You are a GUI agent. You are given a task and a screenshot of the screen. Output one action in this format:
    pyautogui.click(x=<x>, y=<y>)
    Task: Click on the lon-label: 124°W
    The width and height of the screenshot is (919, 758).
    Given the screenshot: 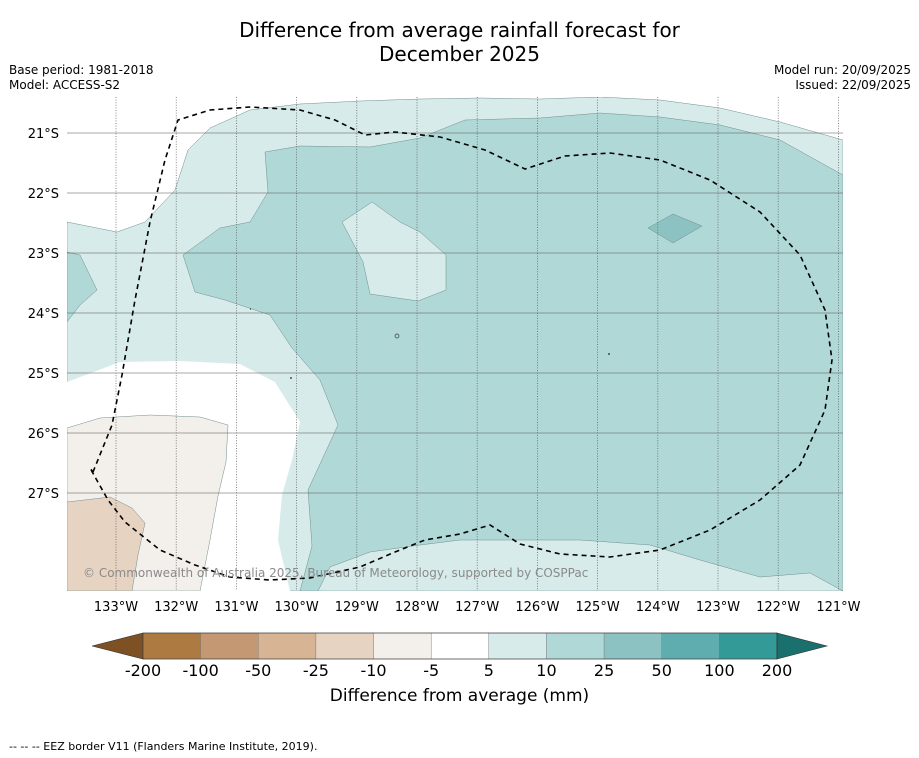 What is the action you would take?
    pyautogui.click(x=658, y=607)
    